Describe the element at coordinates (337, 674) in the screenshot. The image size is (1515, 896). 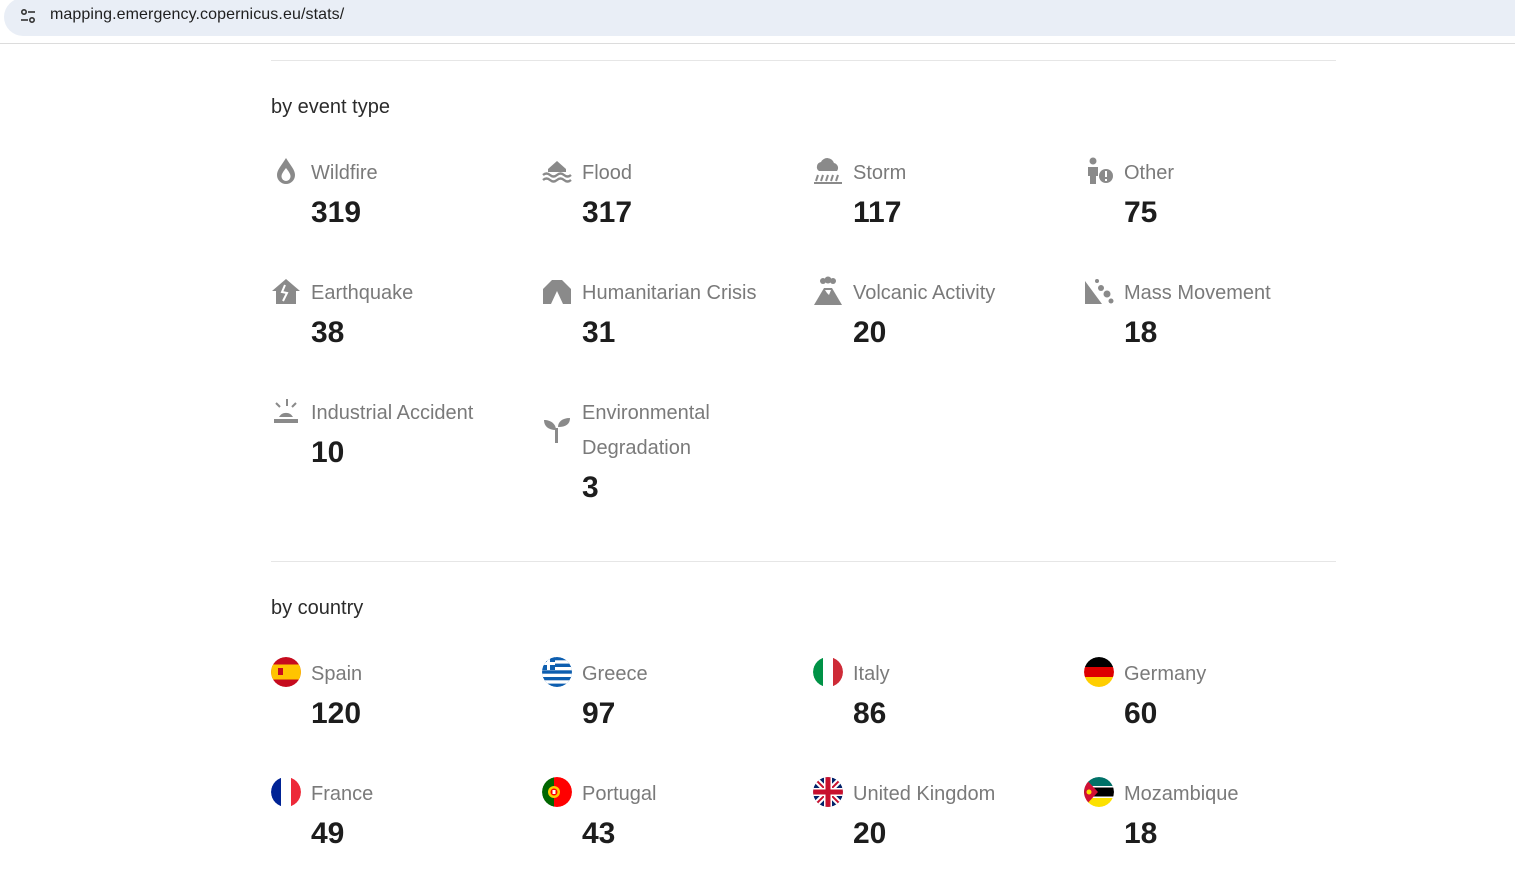
I see `stat-label: Spain` at that location.